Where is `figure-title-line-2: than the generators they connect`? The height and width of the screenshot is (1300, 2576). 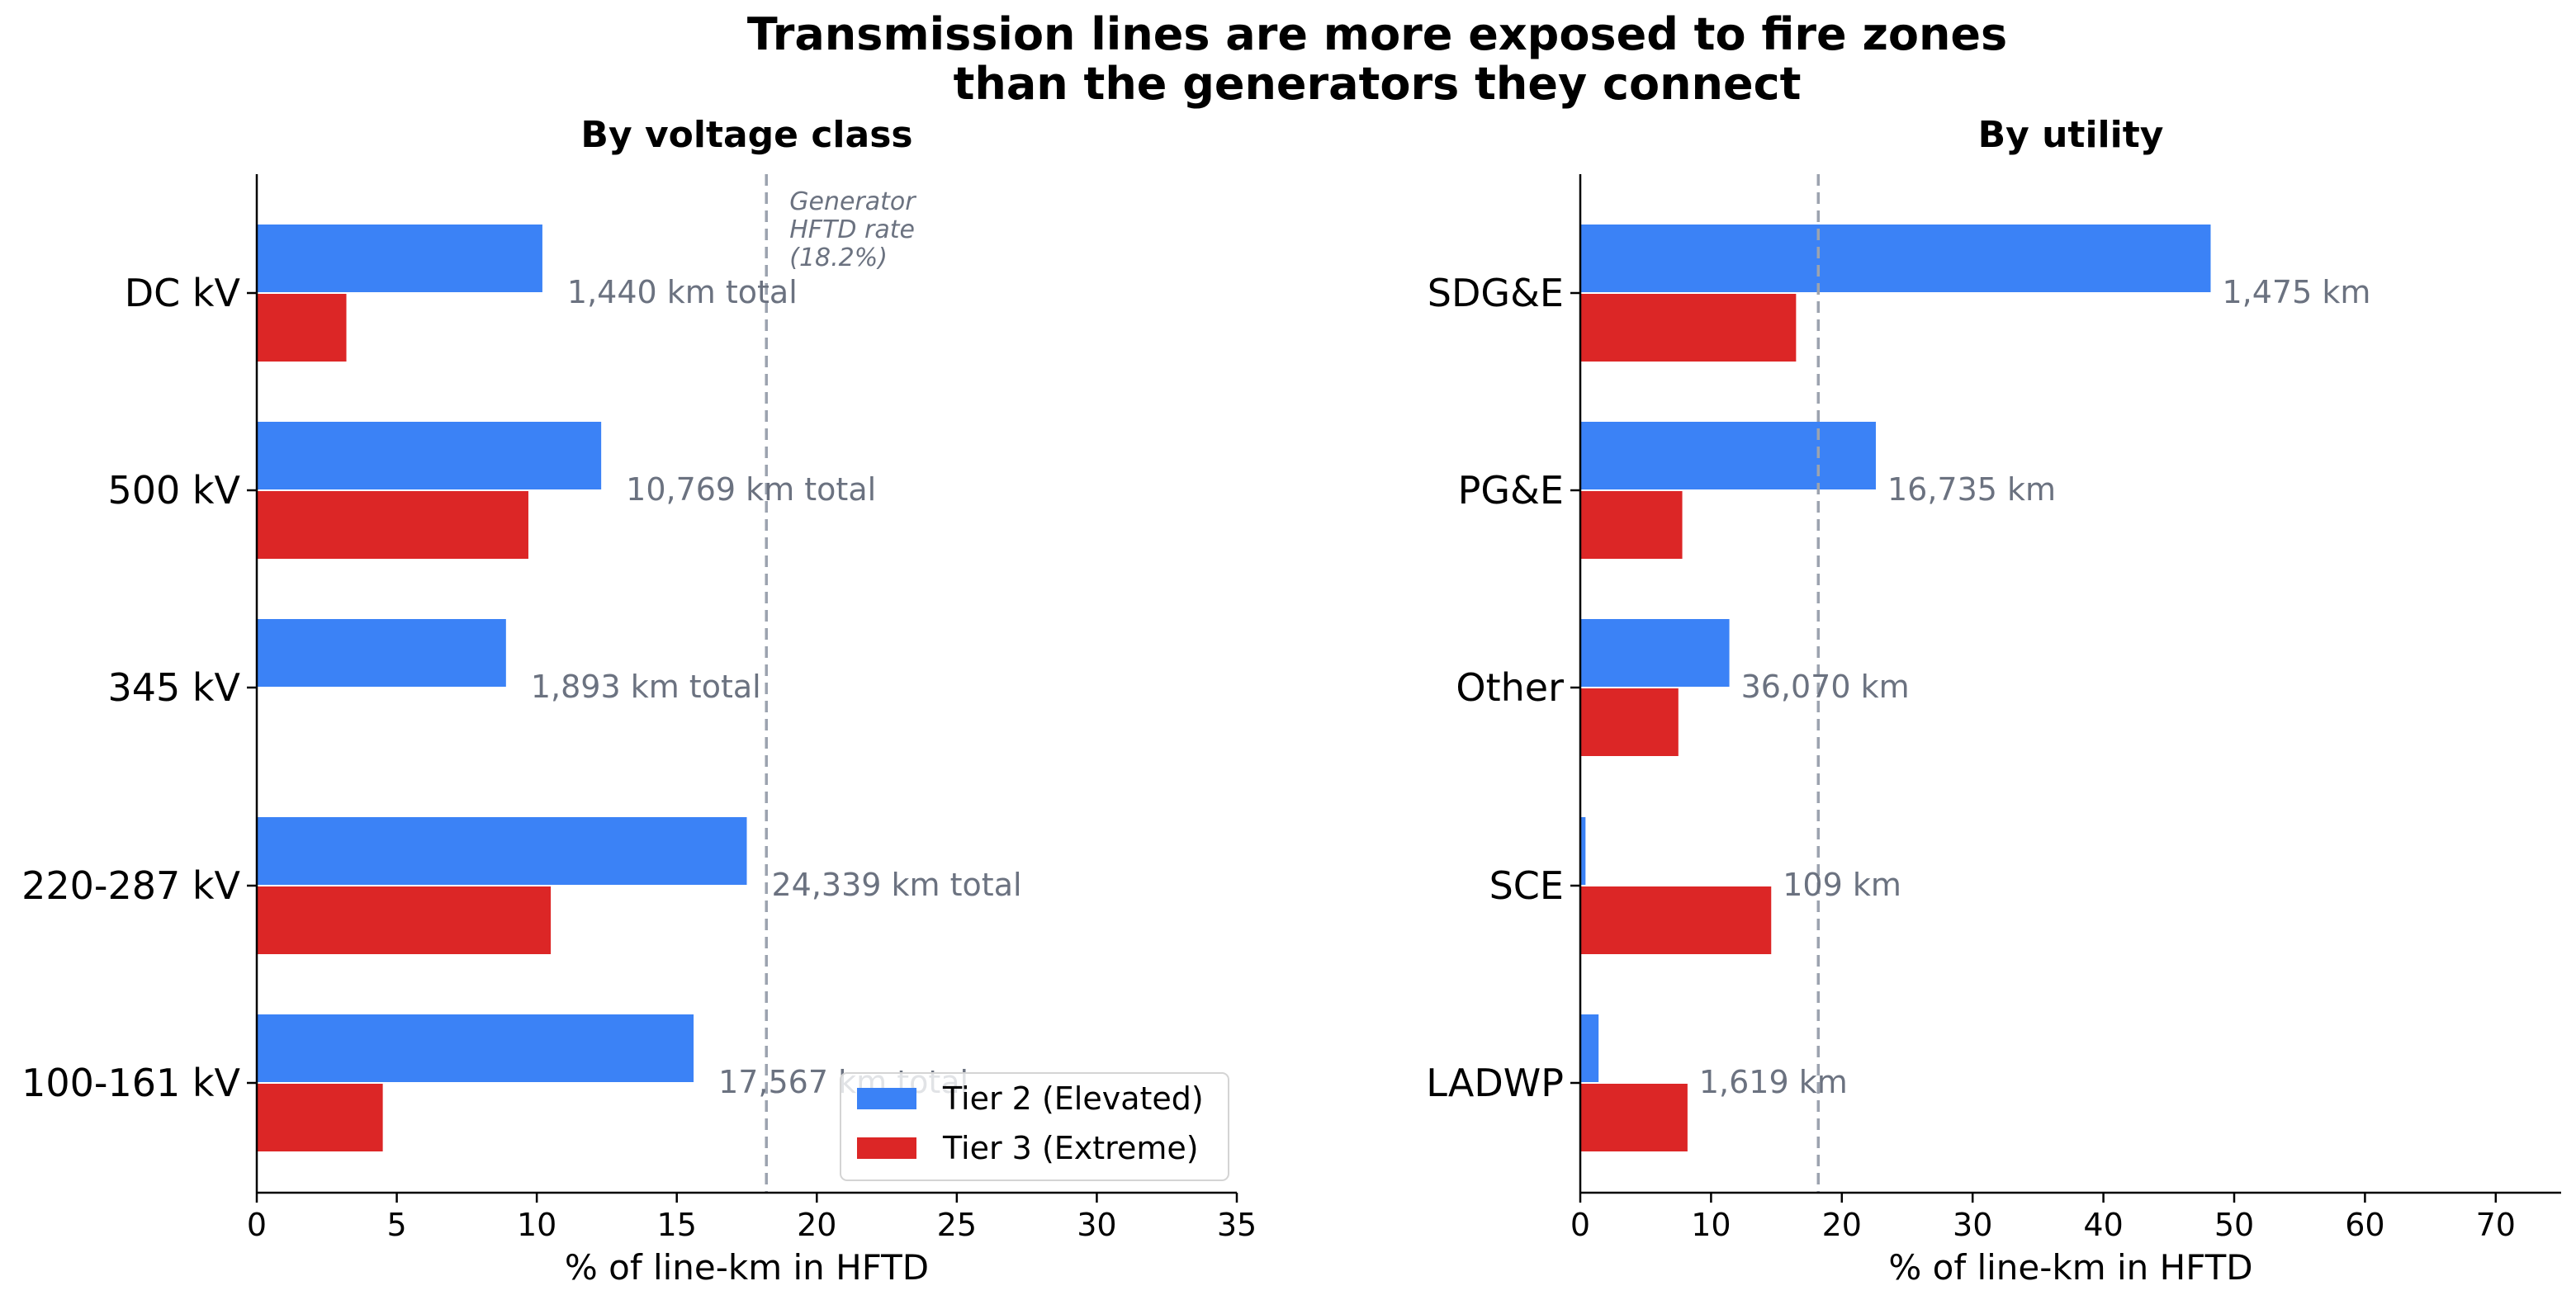 figure-title-line-2: than the generators they connect is located at coordinates (1378, 84).